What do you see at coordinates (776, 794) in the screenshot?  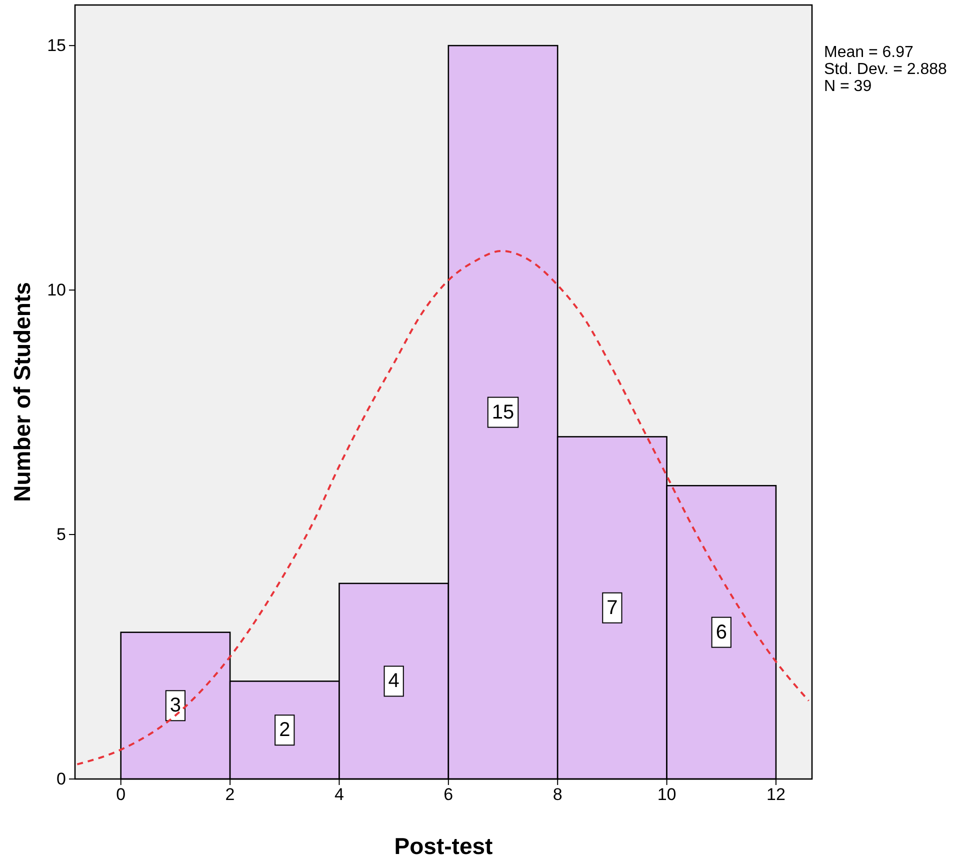 I see `x-tick-label: 12` at bounding box center [776, 794].